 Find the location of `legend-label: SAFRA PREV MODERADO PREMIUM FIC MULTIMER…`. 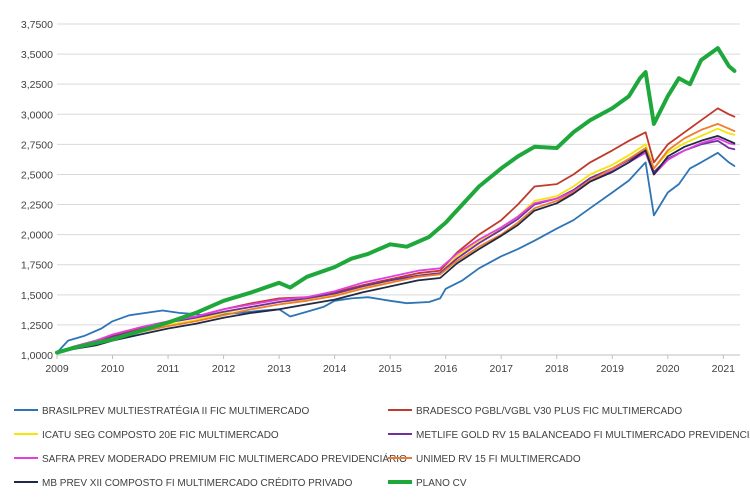

legend-label: SAFRA PREV MODERADO PREMIUM FIC MULTIMER… is located at coordinates (224, 458).